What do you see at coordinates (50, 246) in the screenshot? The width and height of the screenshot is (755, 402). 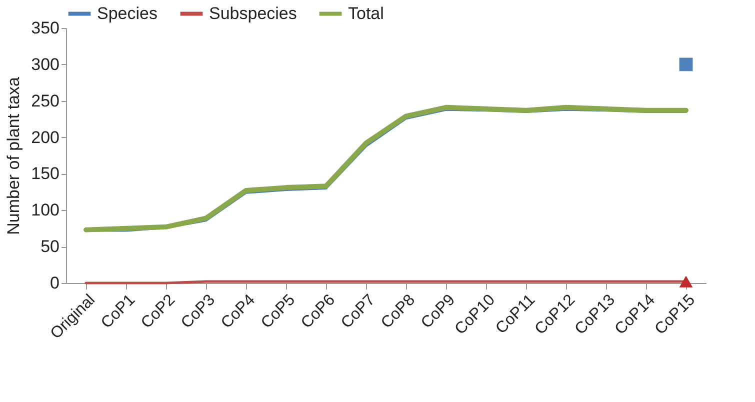 I see `y-tick-label: 50` at bounding box center [50, 246].